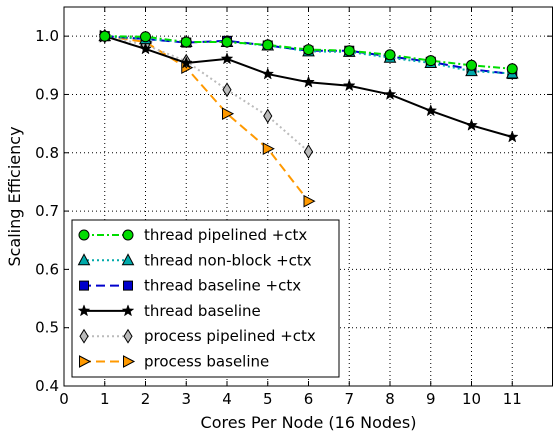 This screenshot has height=434, width=553. I want to click on legend-entry-label: thread non-block +ctx, so click(228, 260).